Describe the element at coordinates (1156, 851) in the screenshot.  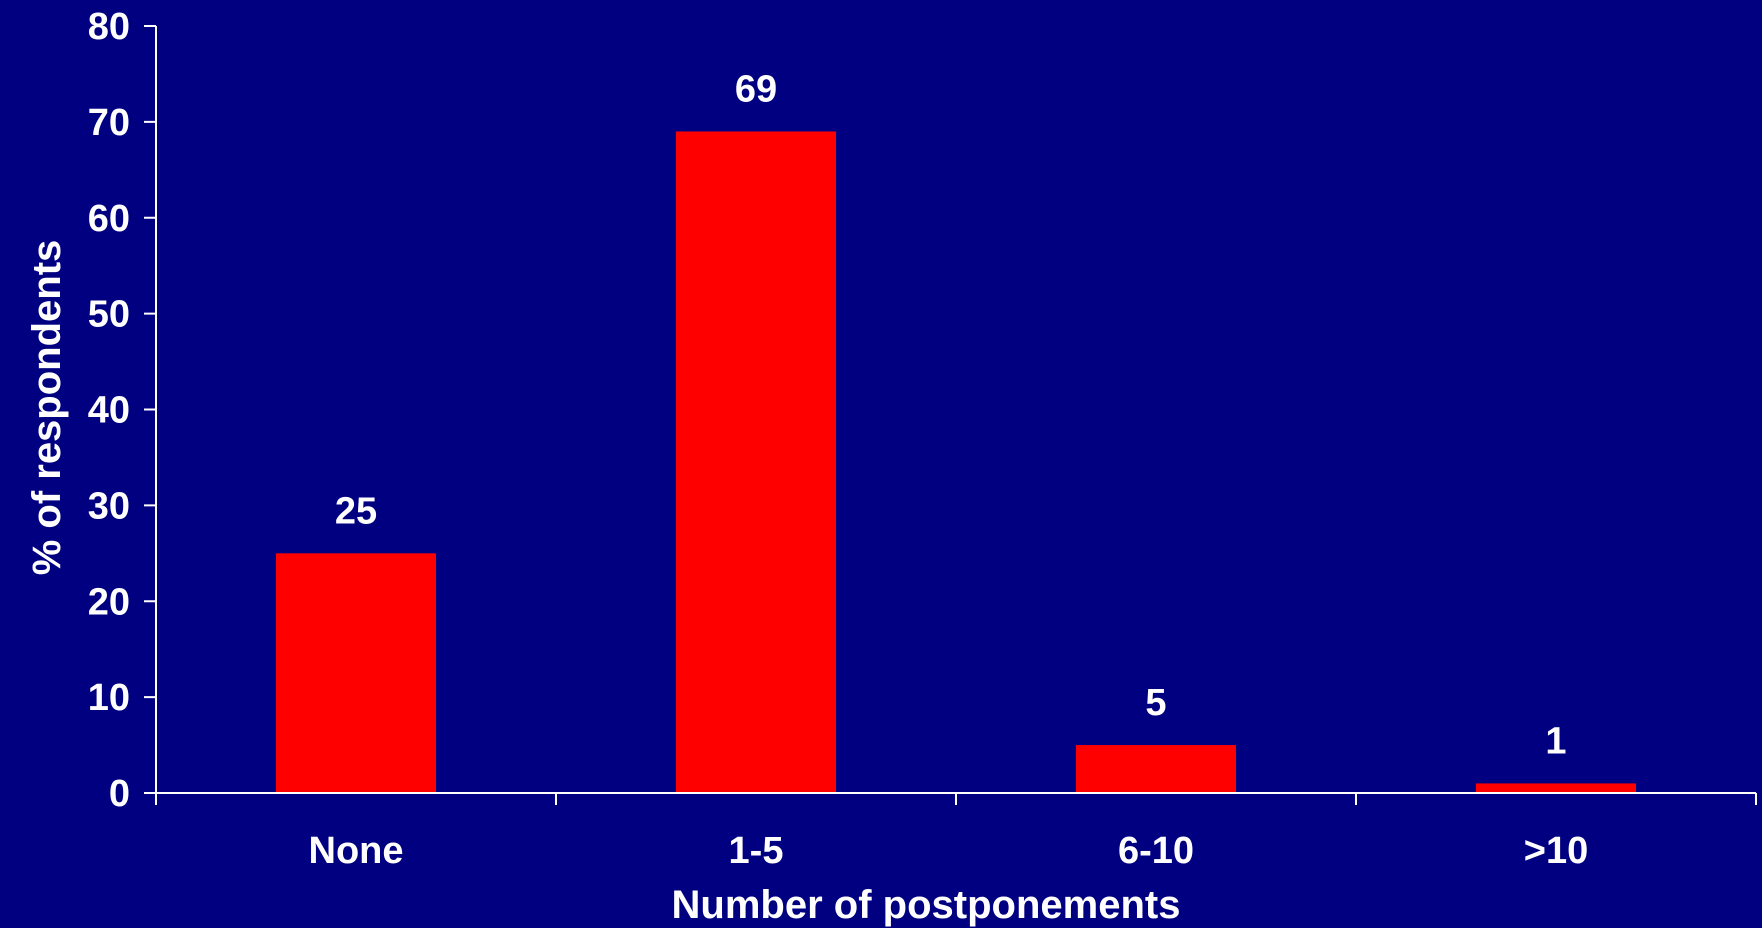
I see `category-label: 6-10` at that location.